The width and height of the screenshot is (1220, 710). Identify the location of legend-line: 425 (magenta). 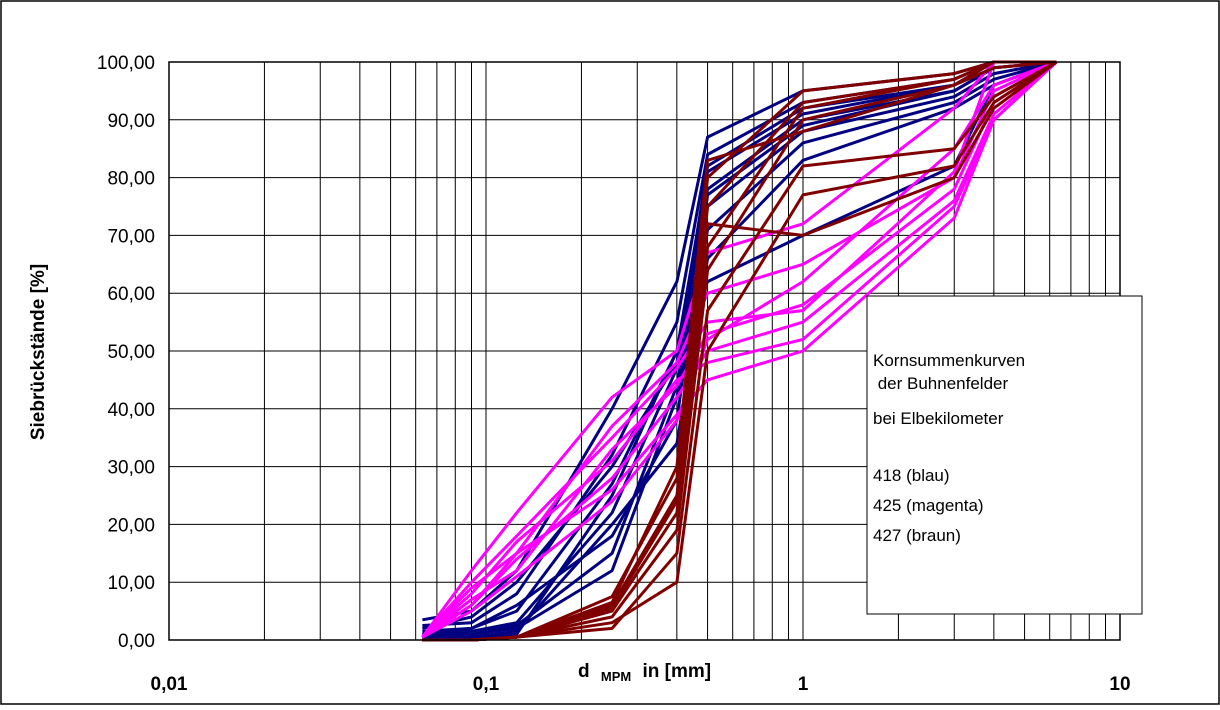
(928, 505).